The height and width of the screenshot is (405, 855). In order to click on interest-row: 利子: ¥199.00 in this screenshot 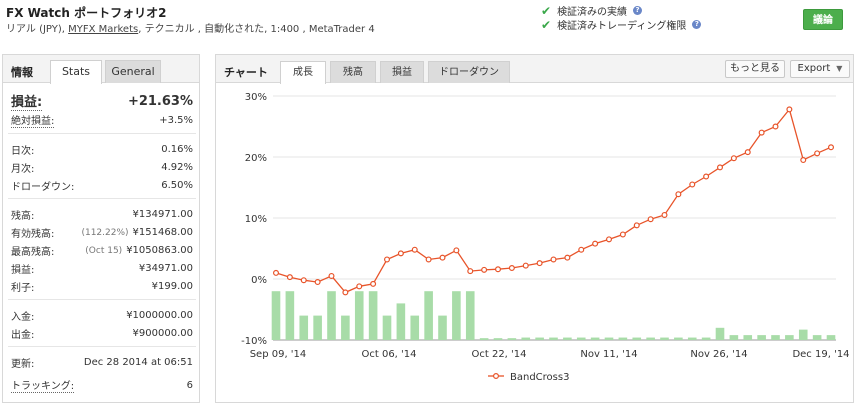, I will do `click(102, 286)`.